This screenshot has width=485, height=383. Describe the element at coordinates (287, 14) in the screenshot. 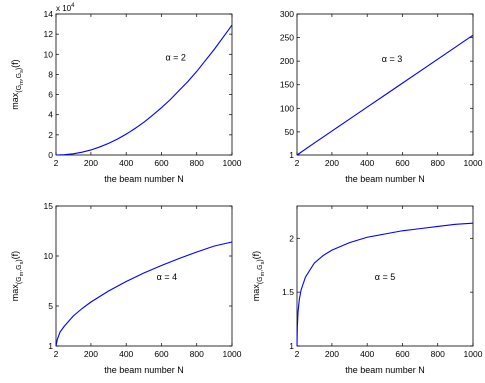

I see `y-tick-label: 300` at that location.